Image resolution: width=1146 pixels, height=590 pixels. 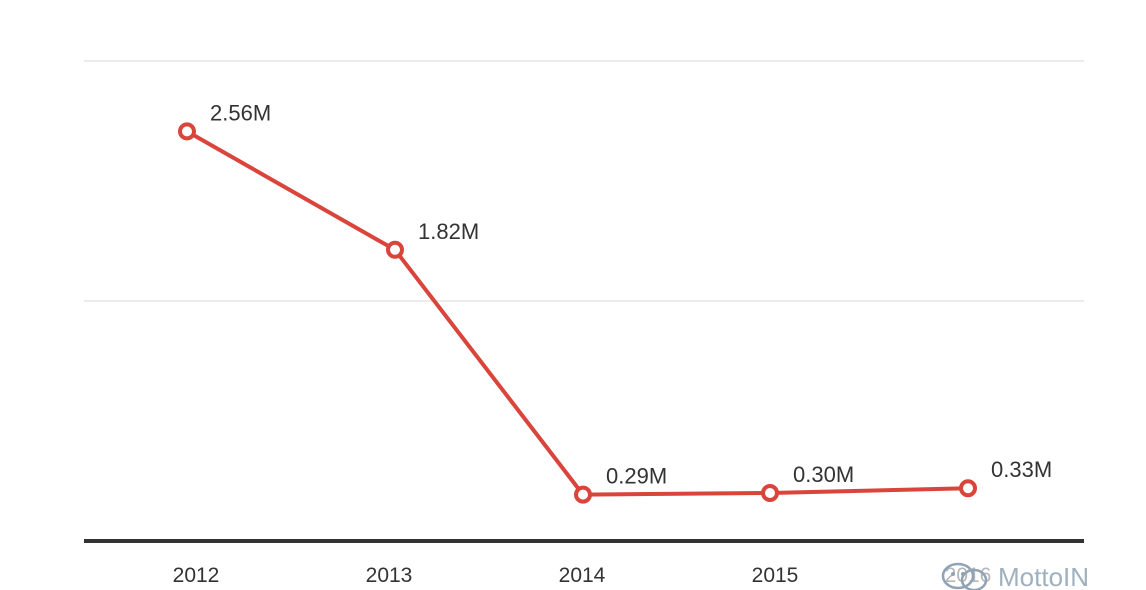 I want to click on data-point-2012, so click(x=187, y=131).